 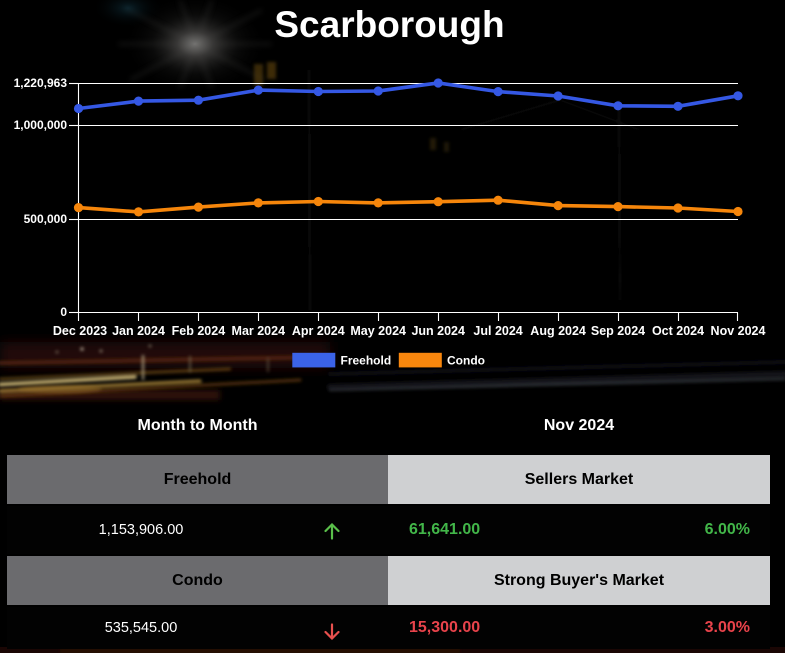 I want to click on svg-text: Sep 2024, so click(x=618, y=331).